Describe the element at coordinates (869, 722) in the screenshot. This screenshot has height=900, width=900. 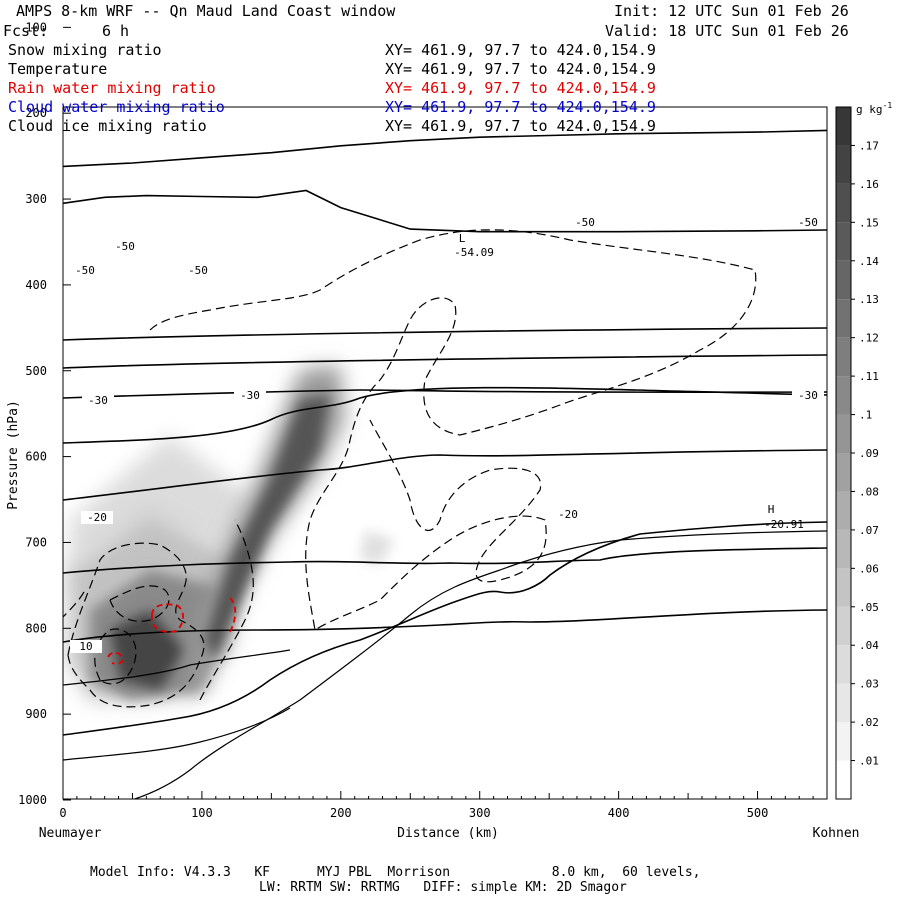
I see `colorbar-tick-label: .02` at that location.